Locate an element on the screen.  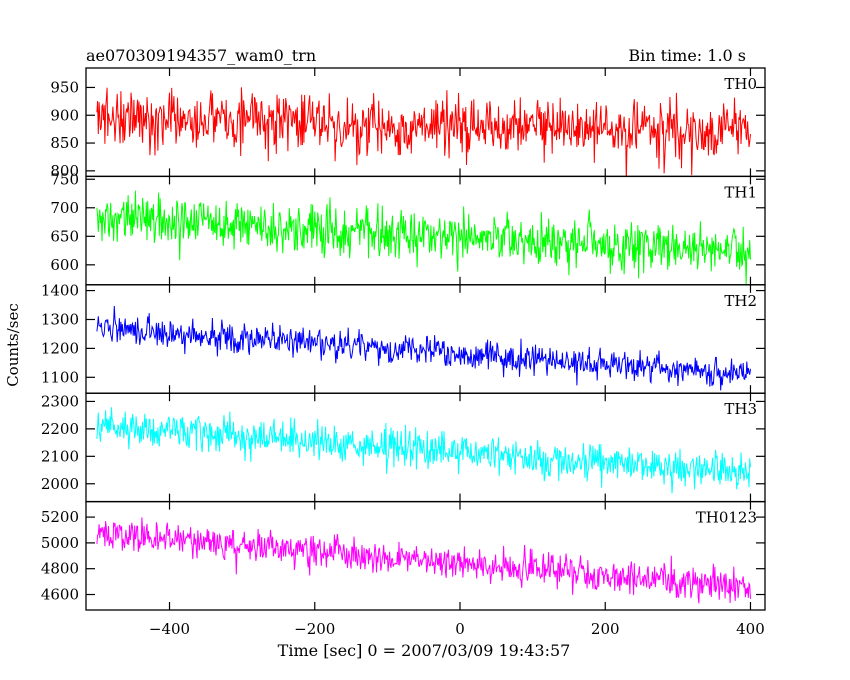
panel-label: TH3 is located at coordinates (740, 409).